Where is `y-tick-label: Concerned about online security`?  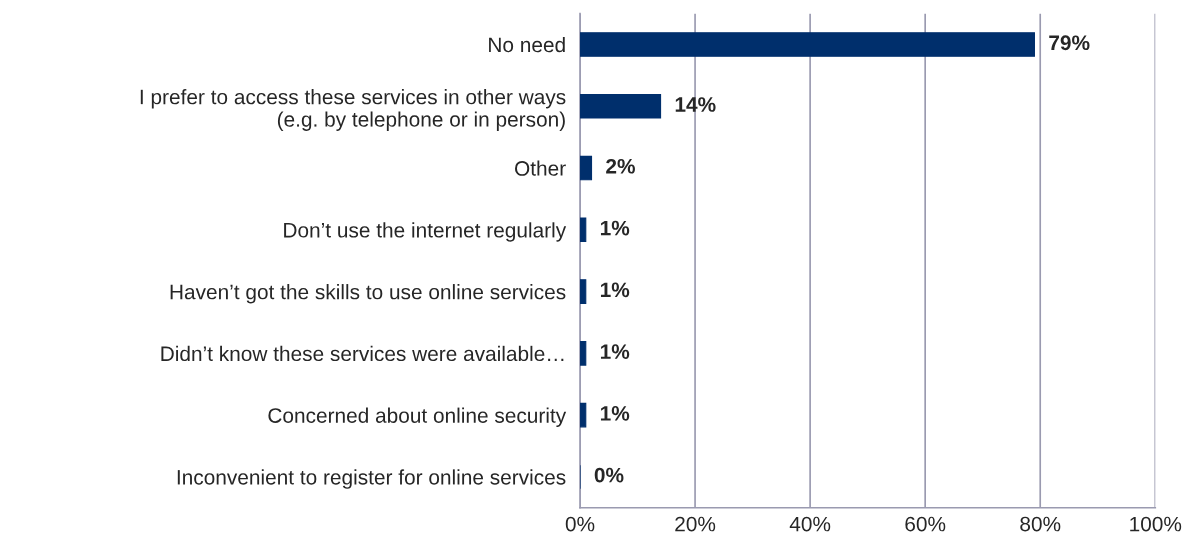
y-tick-label: Concerned about online security is located at coordinates (417, 417).